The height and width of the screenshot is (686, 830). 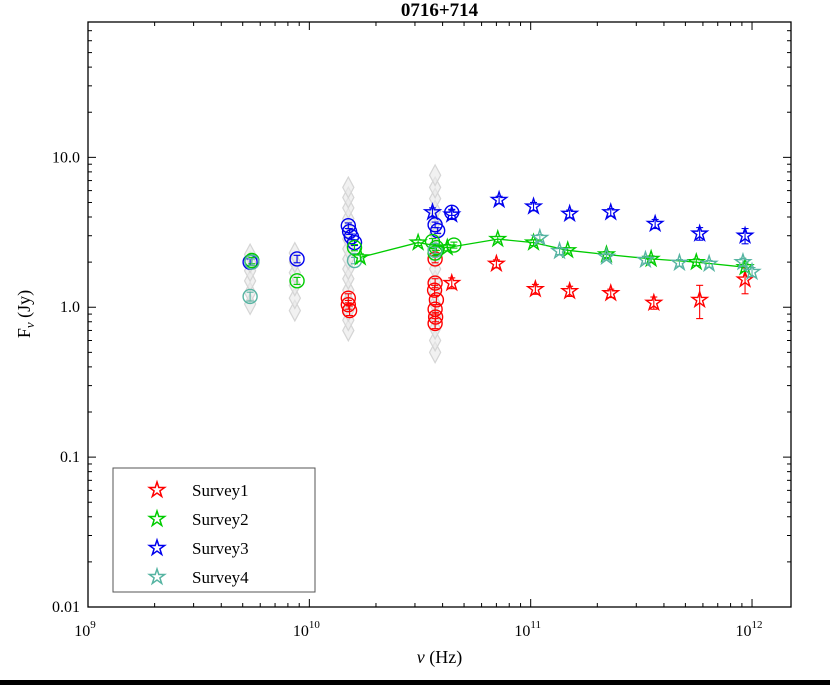 What do you see at coordinates (25, 314) in the screenshot?
I see `y-axis-label: Fν (Jy)` at bounding box center [25, 314].